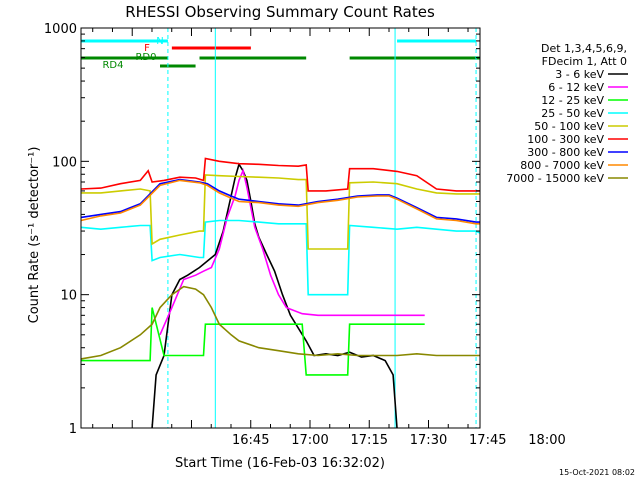  I want to click on legend-entry-label: 50 - 100 keV, so click(569, 126).